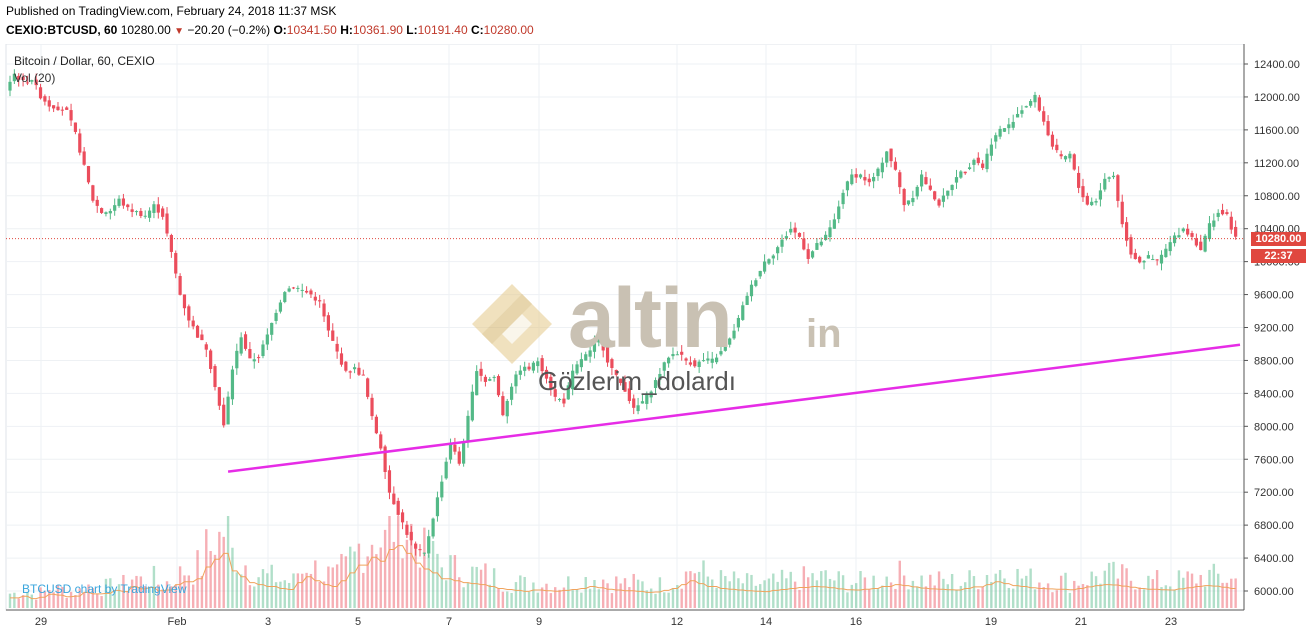 The width and height of the screenshot is (1312, 637). Describe the element at coordinates (1278, 239) in the screenshot. I see `last-price-tag: 10280.00` at that location.